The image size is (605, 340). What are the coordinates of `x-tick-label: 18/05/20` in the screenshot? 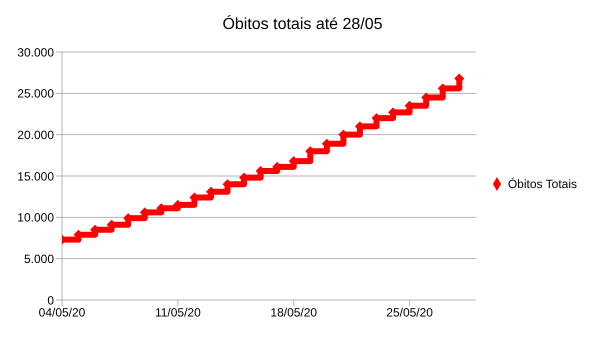 It's located at (294, 313).